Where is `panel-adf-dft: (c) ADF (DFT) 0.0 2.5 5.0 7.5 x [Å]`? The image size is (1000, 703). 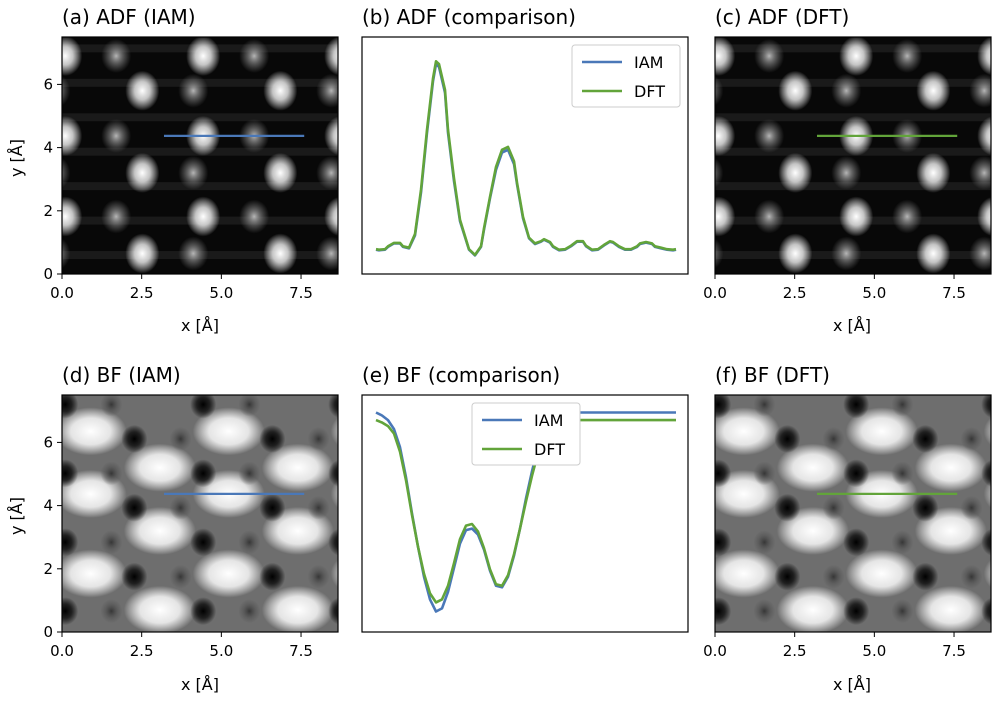 panel-adf-dft: (c) ADF (DFT) 0.0 2.5 5.0 7.5 x [Å] is located at coordinates (847, 170).